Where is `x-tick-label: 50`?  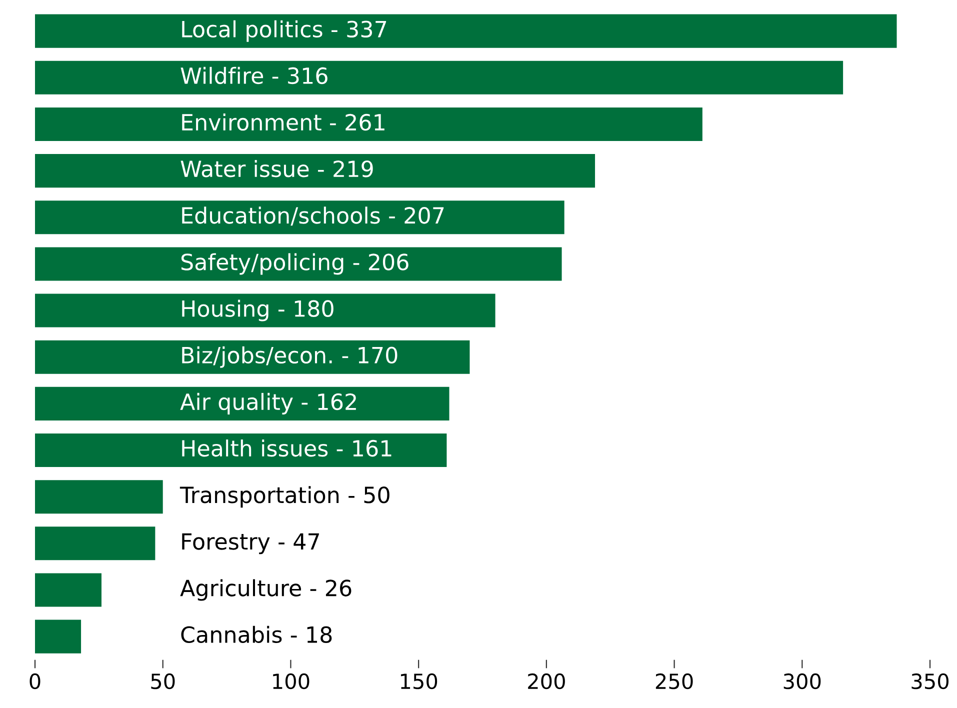 x-tick-label: 50 is located at coordinates (163, 681).